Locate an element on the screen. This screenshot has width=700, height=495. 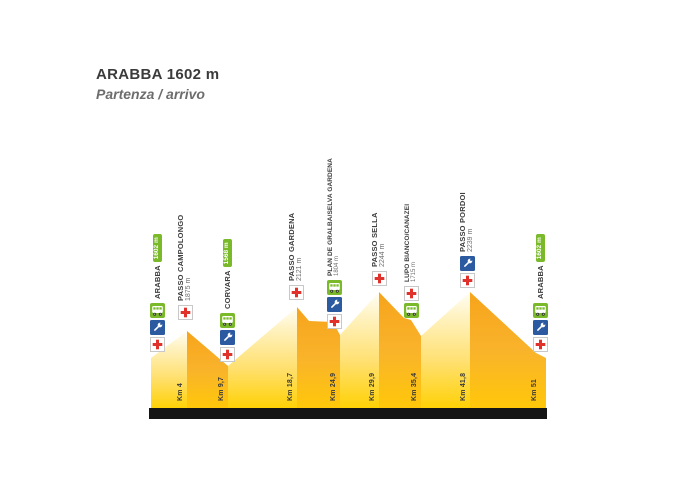
waypoint-elevation: 2121 m is located at coordinates (299, 269).